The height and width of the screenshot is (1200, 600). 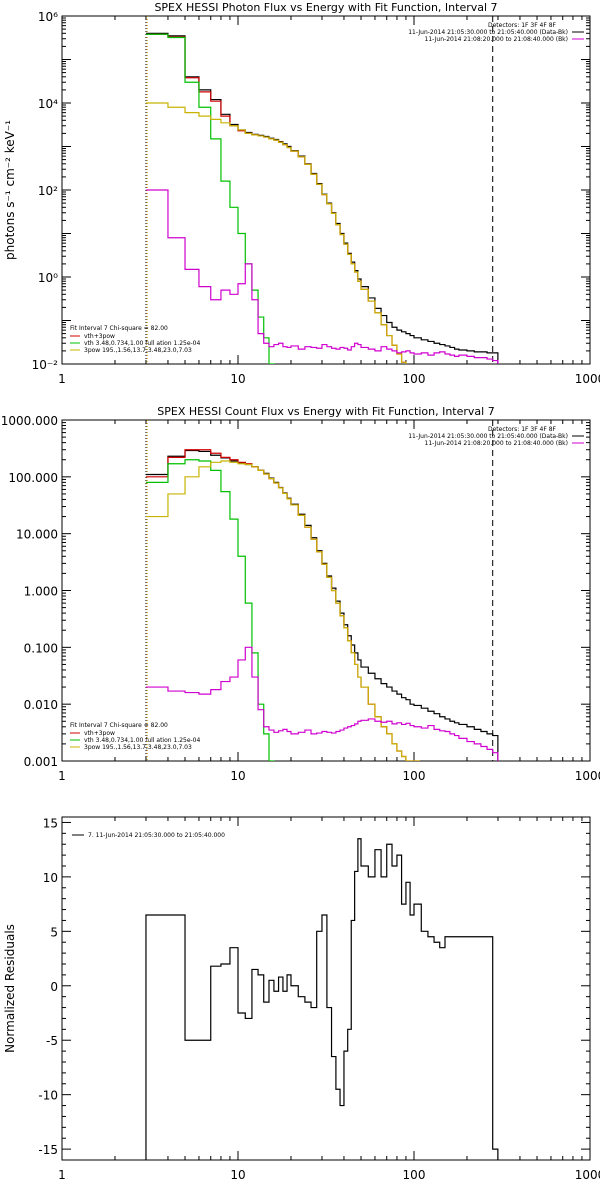 What do you see at coordinates (37, 535) in the screenshot?
I see `y-tick-label: 10.000` at bounding box center [37, 535].